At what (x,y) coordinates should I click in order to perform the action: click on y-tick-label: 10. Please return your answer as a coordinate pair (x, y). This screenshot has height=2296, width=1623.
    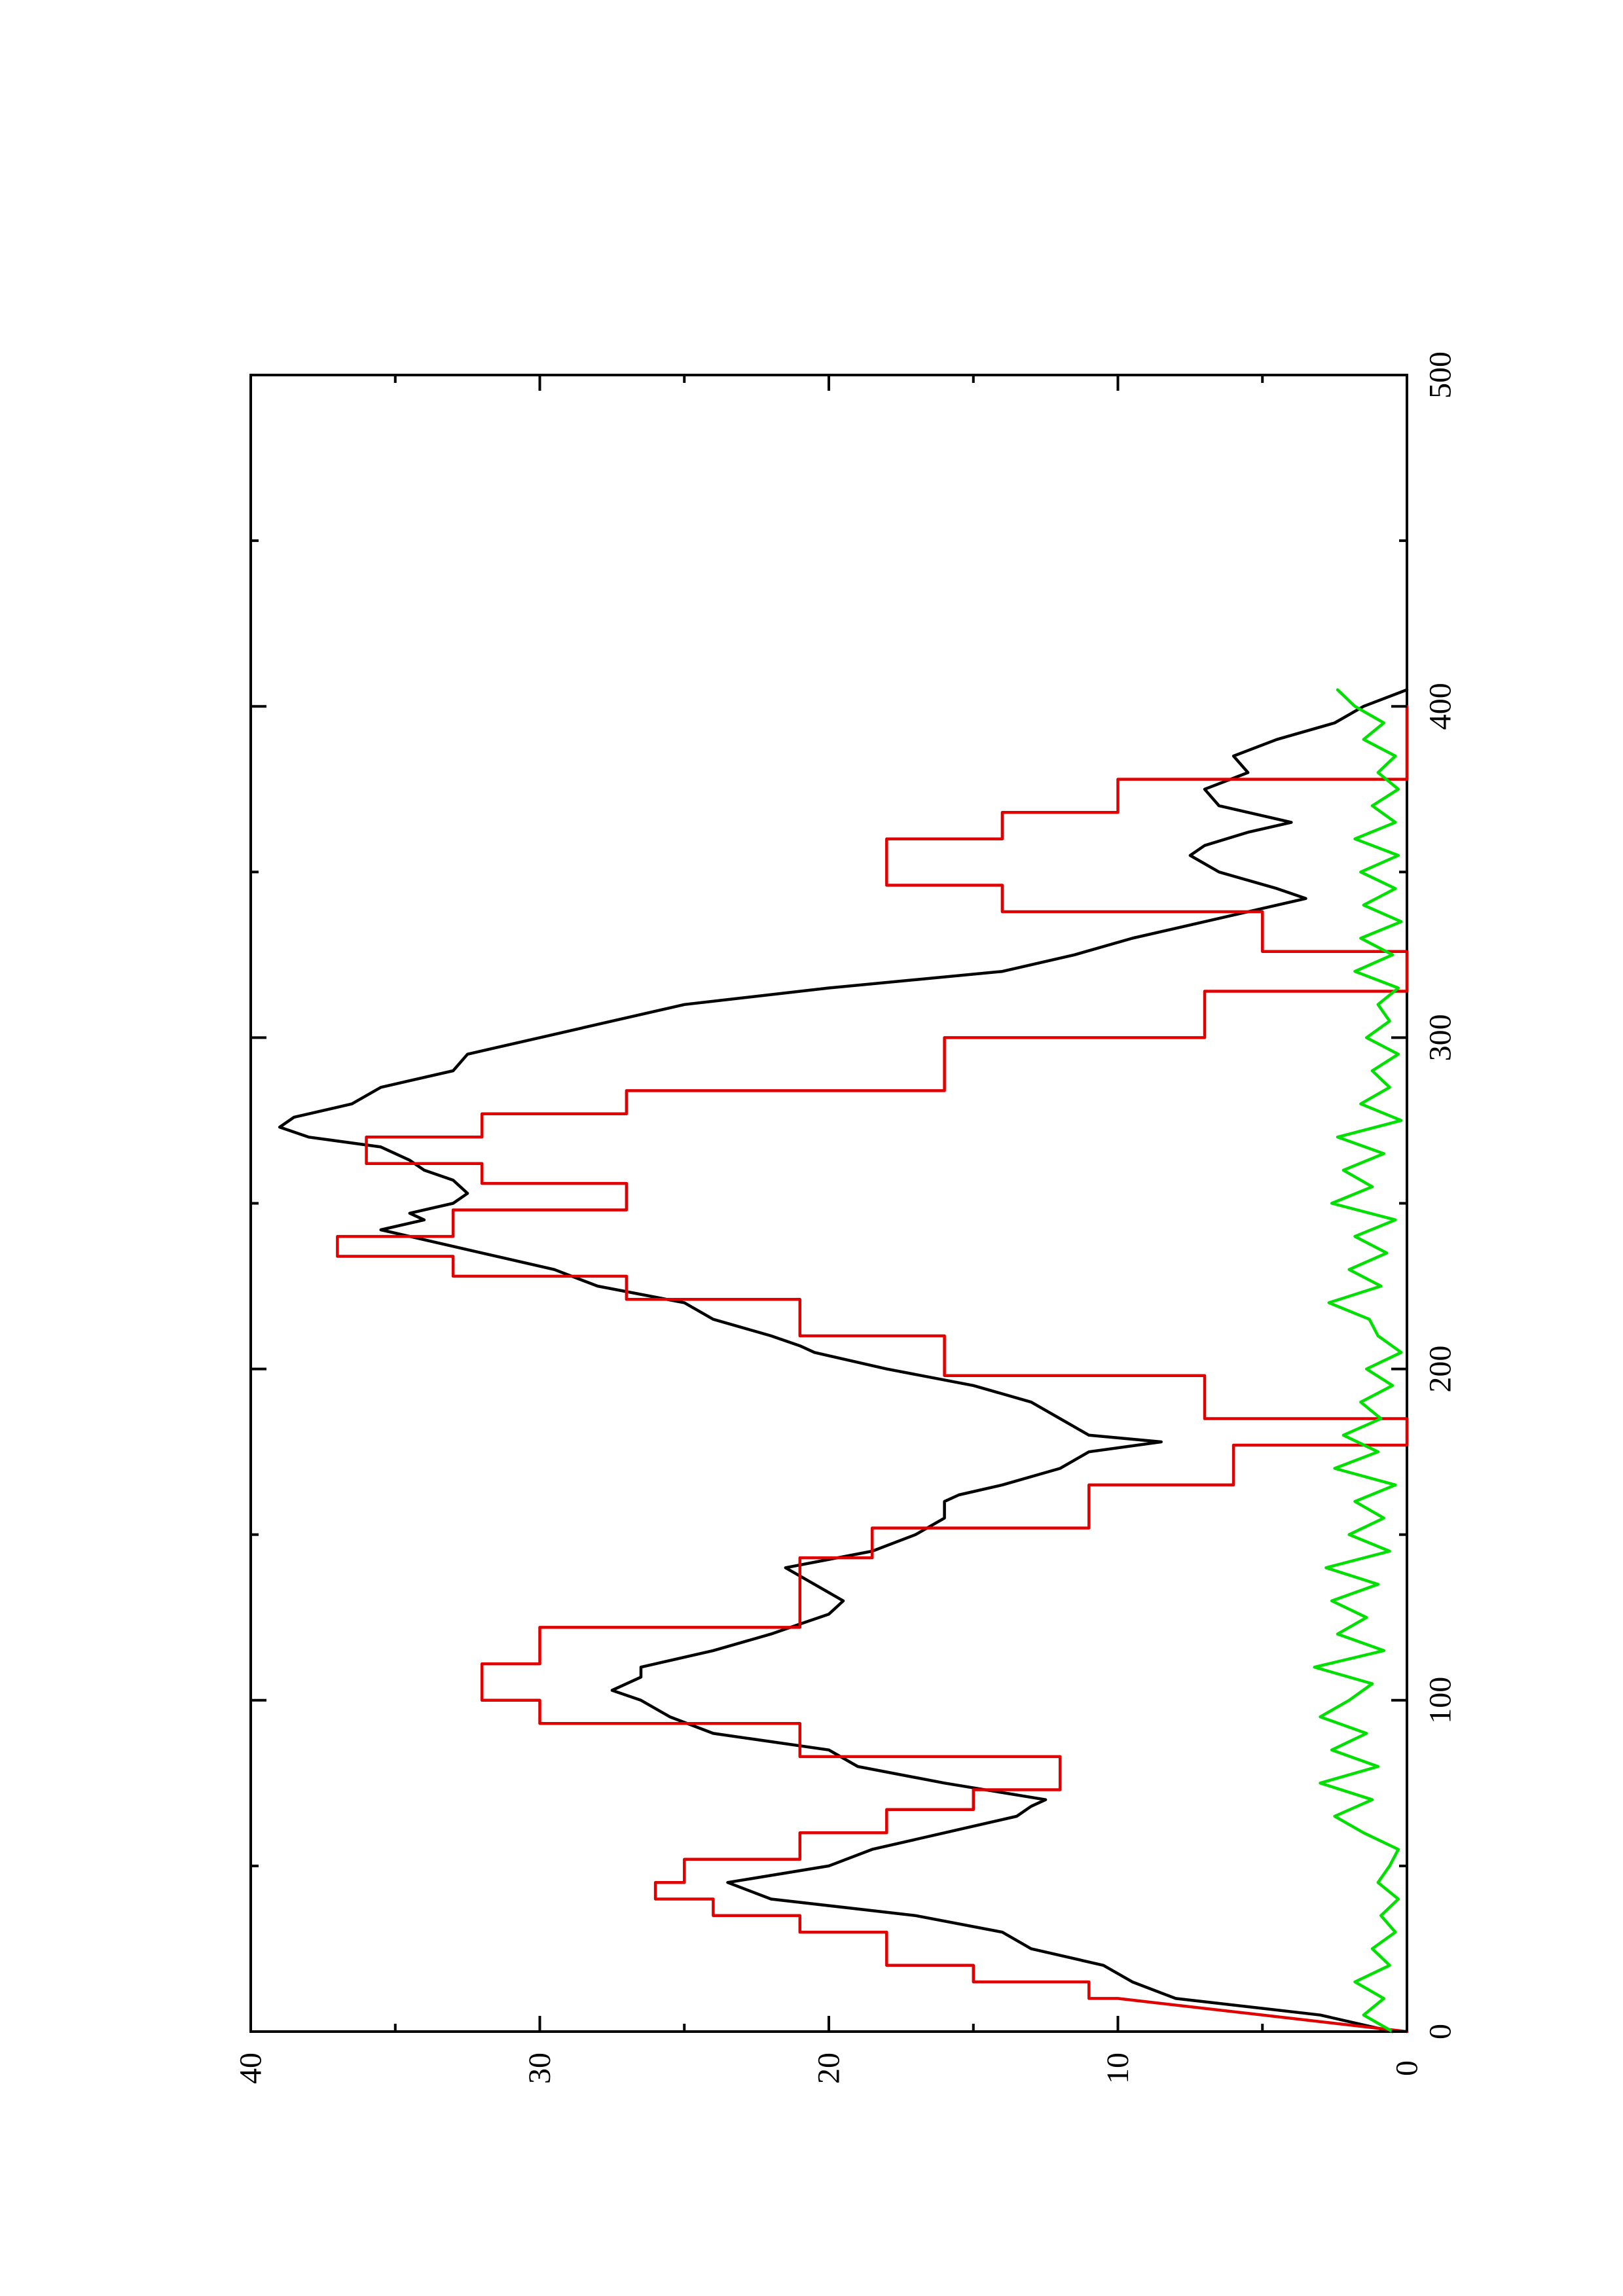
    Looking at the image, I should click on (1118, 2068).